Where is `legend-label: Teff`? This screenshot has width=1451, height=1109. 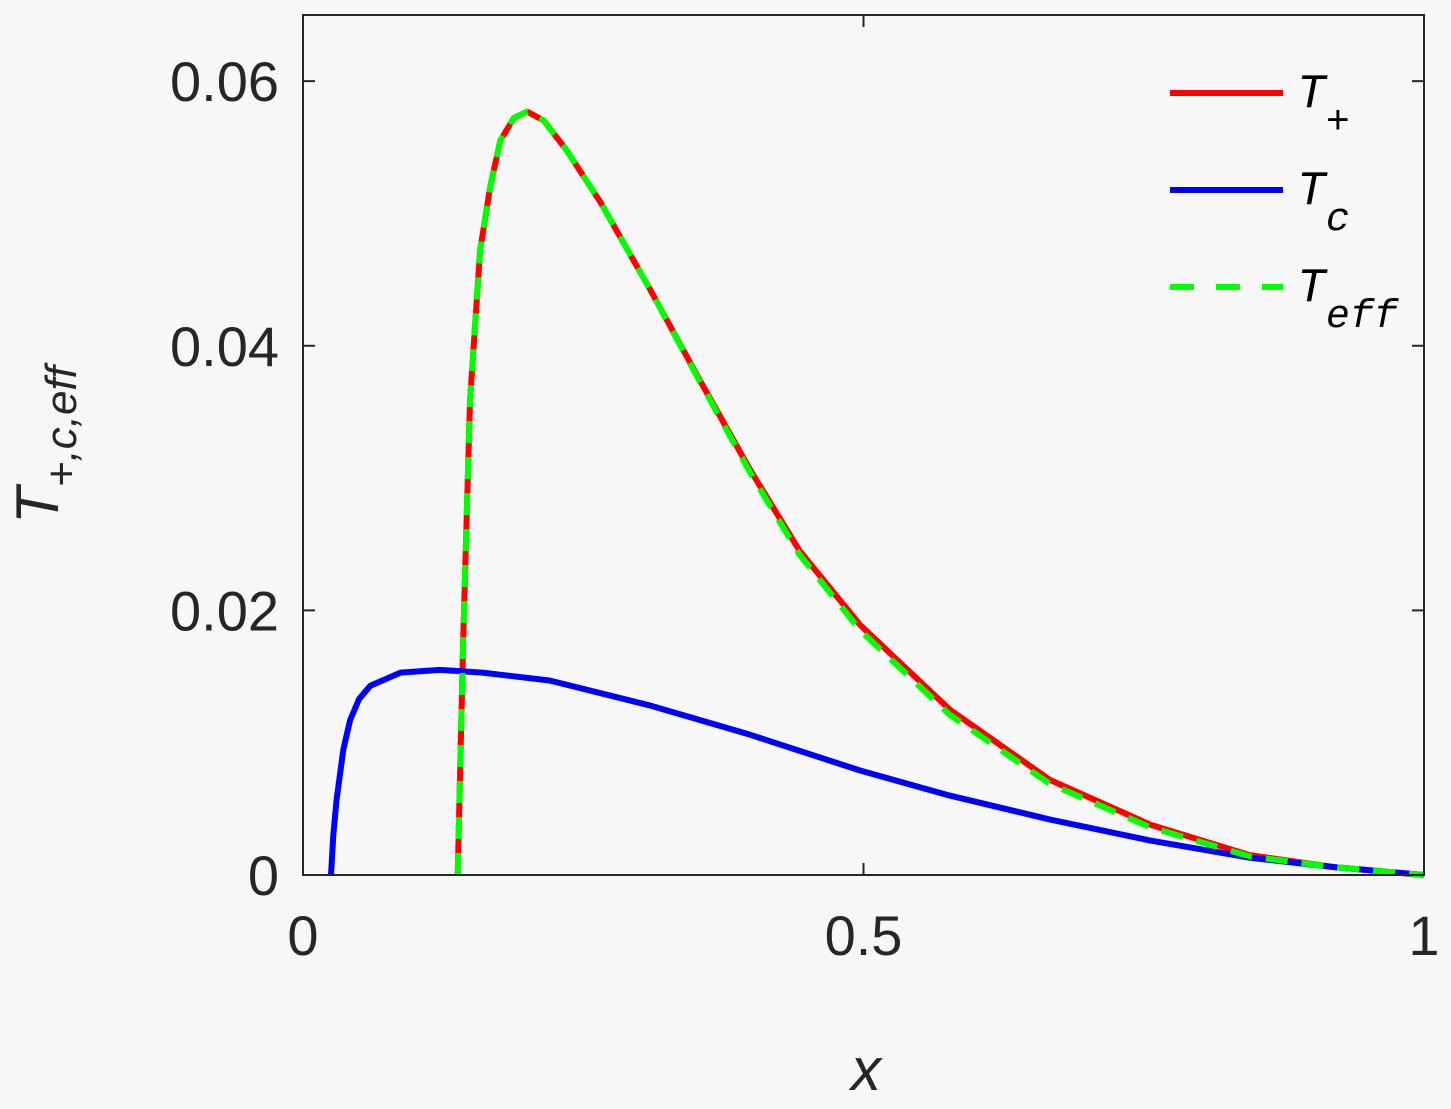
legend-label: Teff is located at coordinates (1348, 301).